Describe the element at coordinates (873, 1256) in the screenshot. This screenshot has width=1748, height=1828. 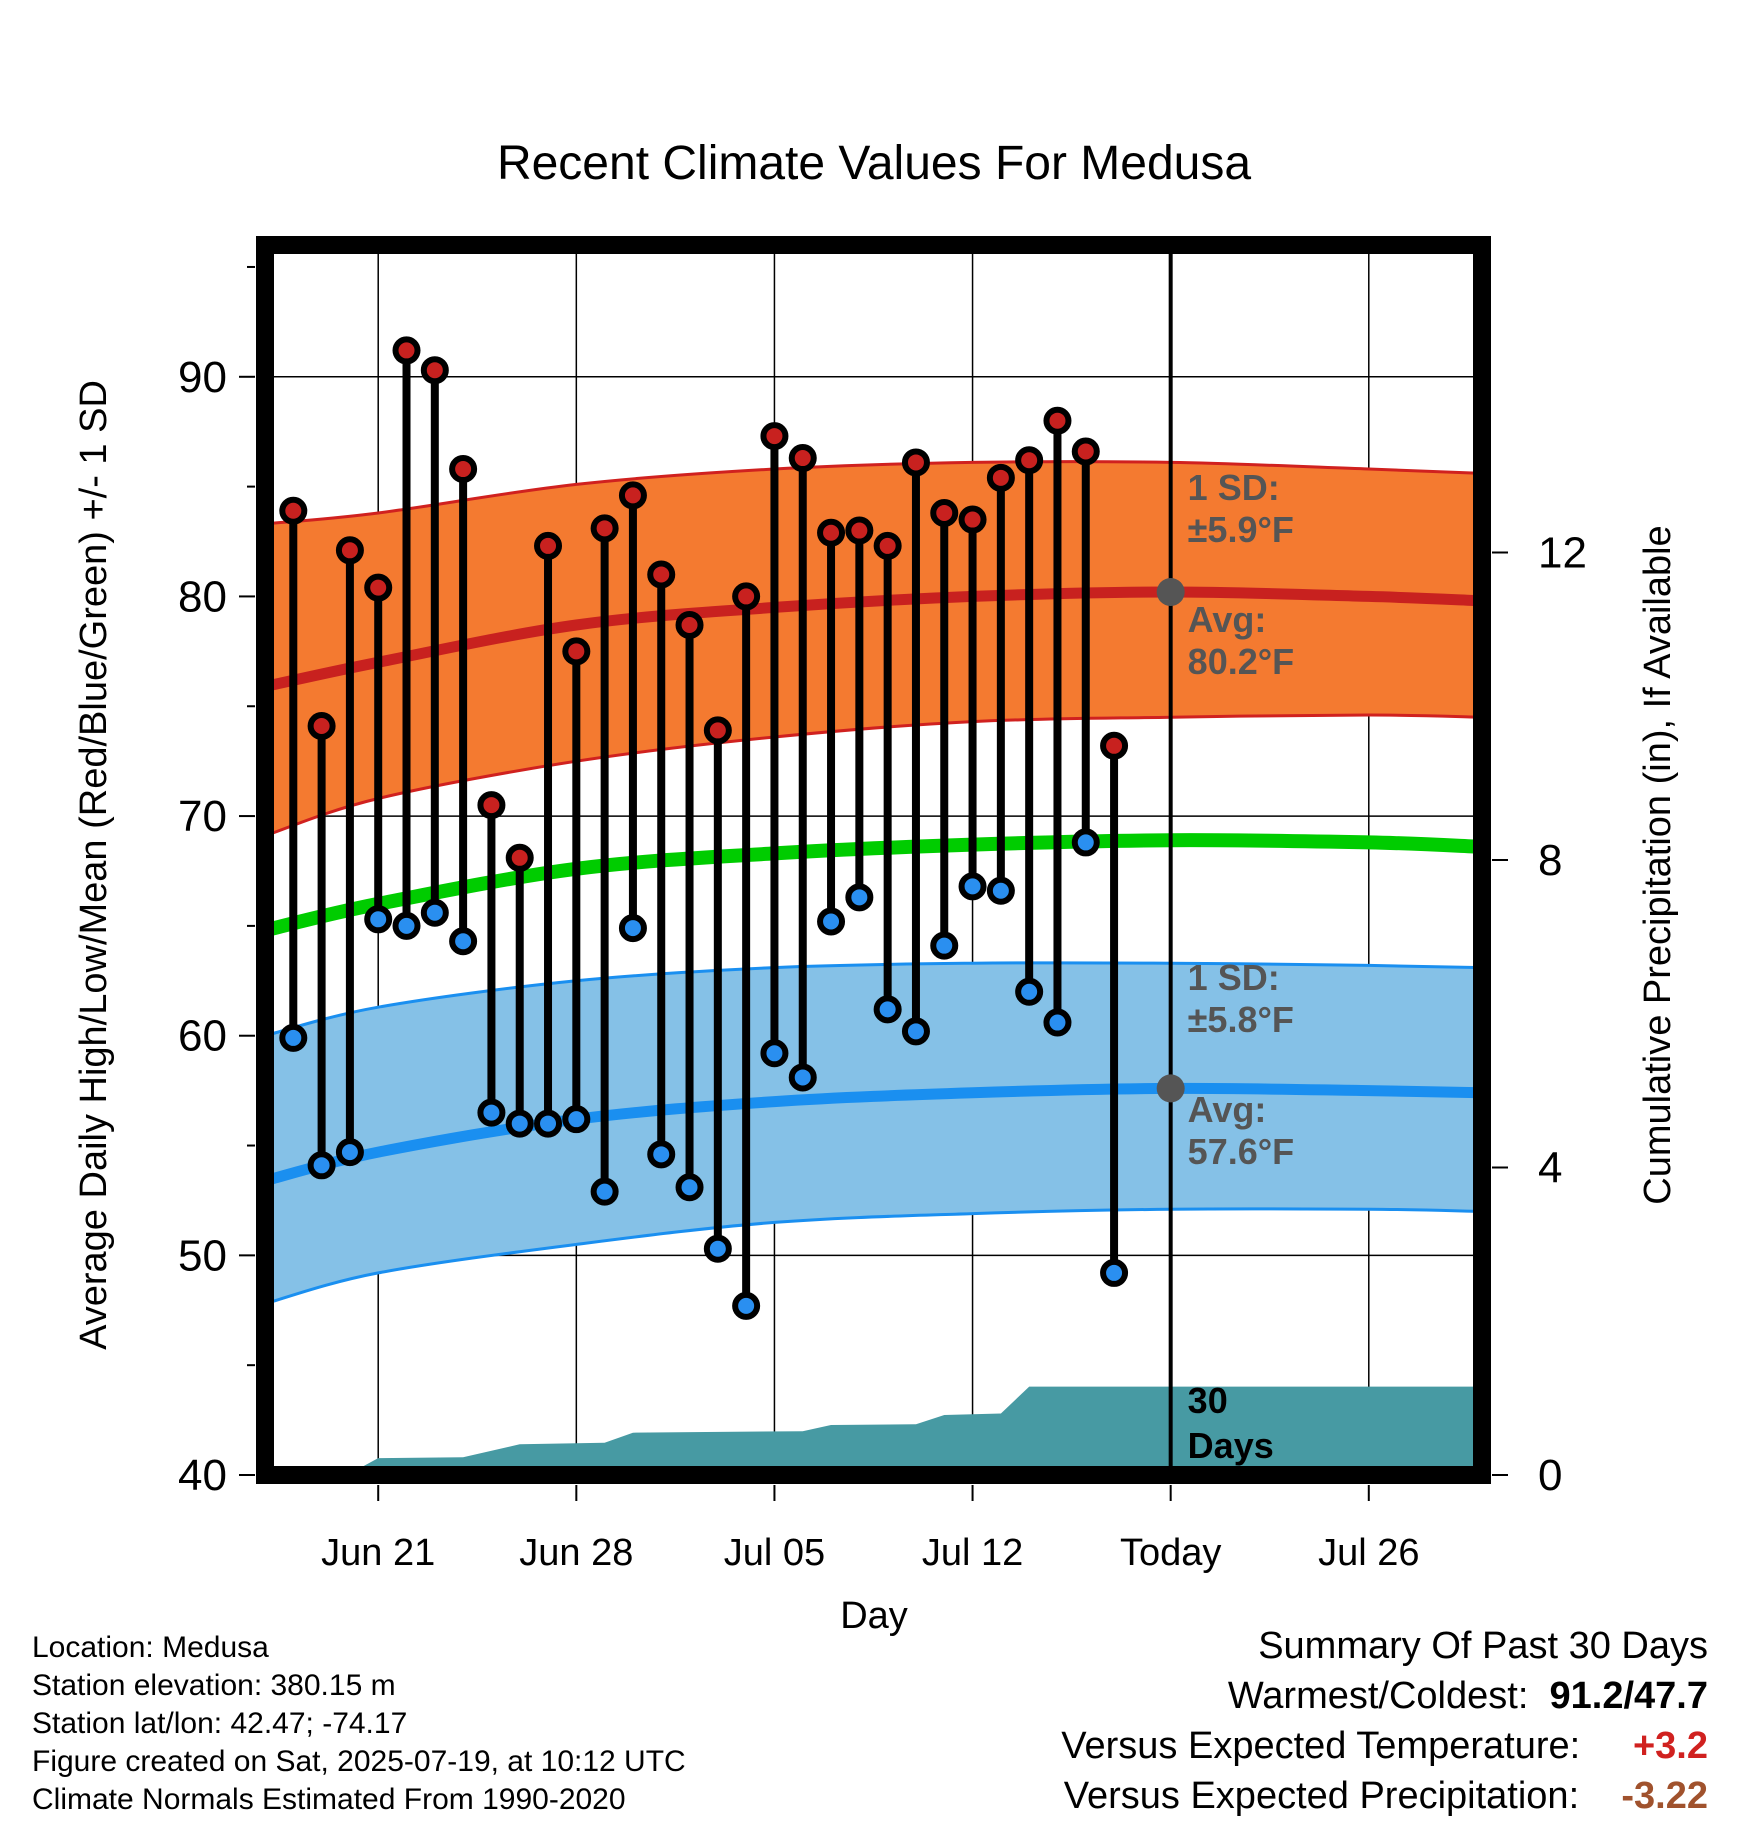
I see `low-sd-lower-edge` at that location.